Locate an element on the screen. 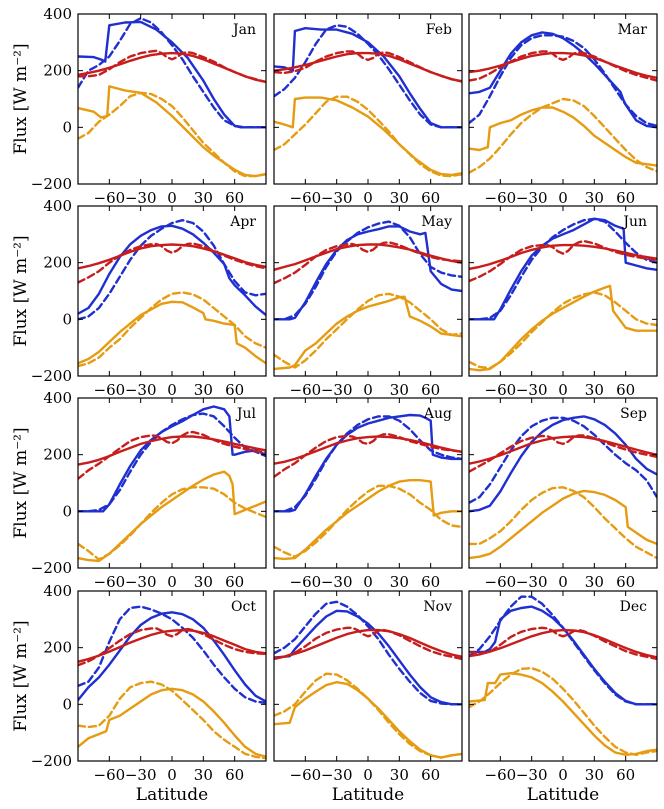 This screenshot has height=809, width=664. panel-dec: −60 −30 0 30 60 Dec is located at coordinates (563, 687).